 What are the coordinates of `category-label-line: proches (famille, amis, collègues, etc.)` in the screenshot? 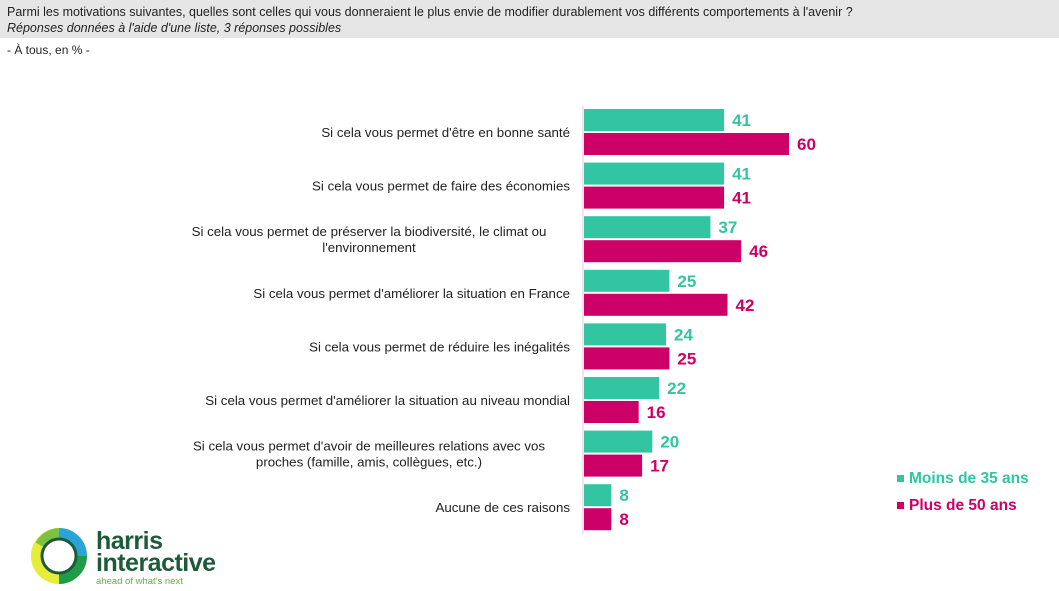 It's located at (369, 462).